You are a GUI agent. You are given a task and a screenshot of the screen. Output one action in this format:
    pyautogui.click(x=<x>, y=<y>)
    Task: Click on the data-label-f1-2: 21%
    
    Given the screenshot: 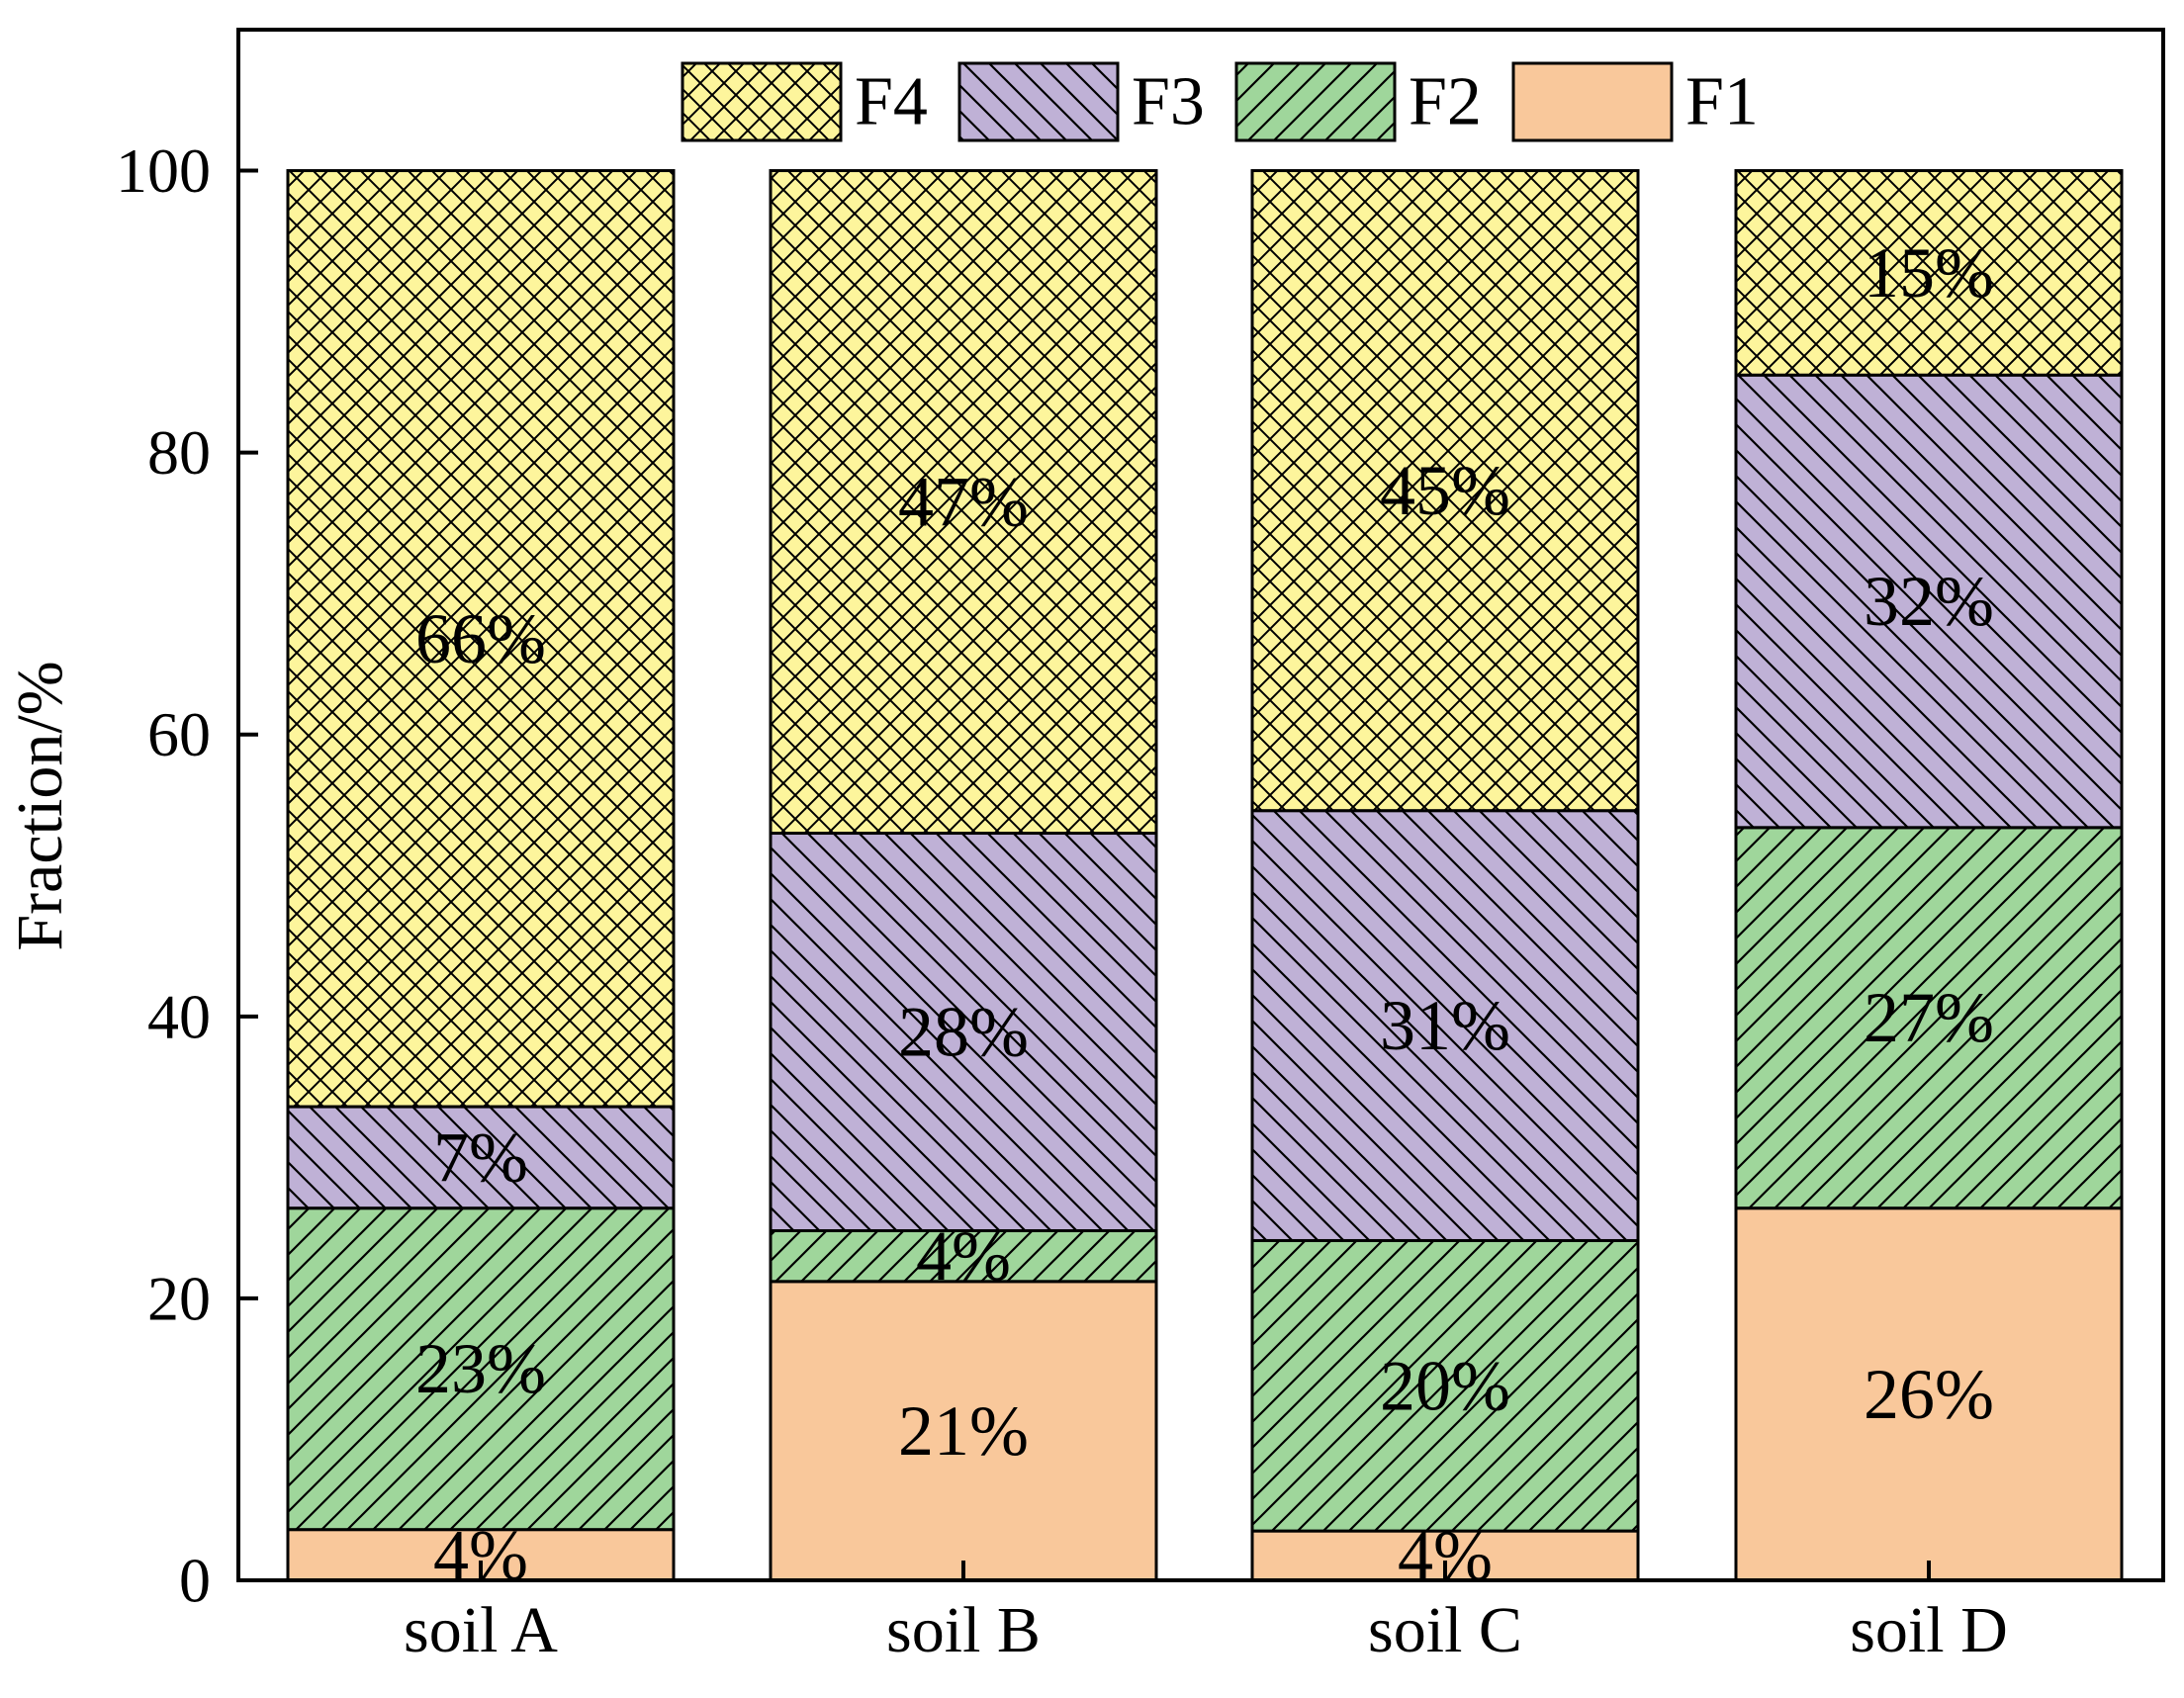 What is the action you would take?
    pyautogui.click(x=963, y=1431)
    